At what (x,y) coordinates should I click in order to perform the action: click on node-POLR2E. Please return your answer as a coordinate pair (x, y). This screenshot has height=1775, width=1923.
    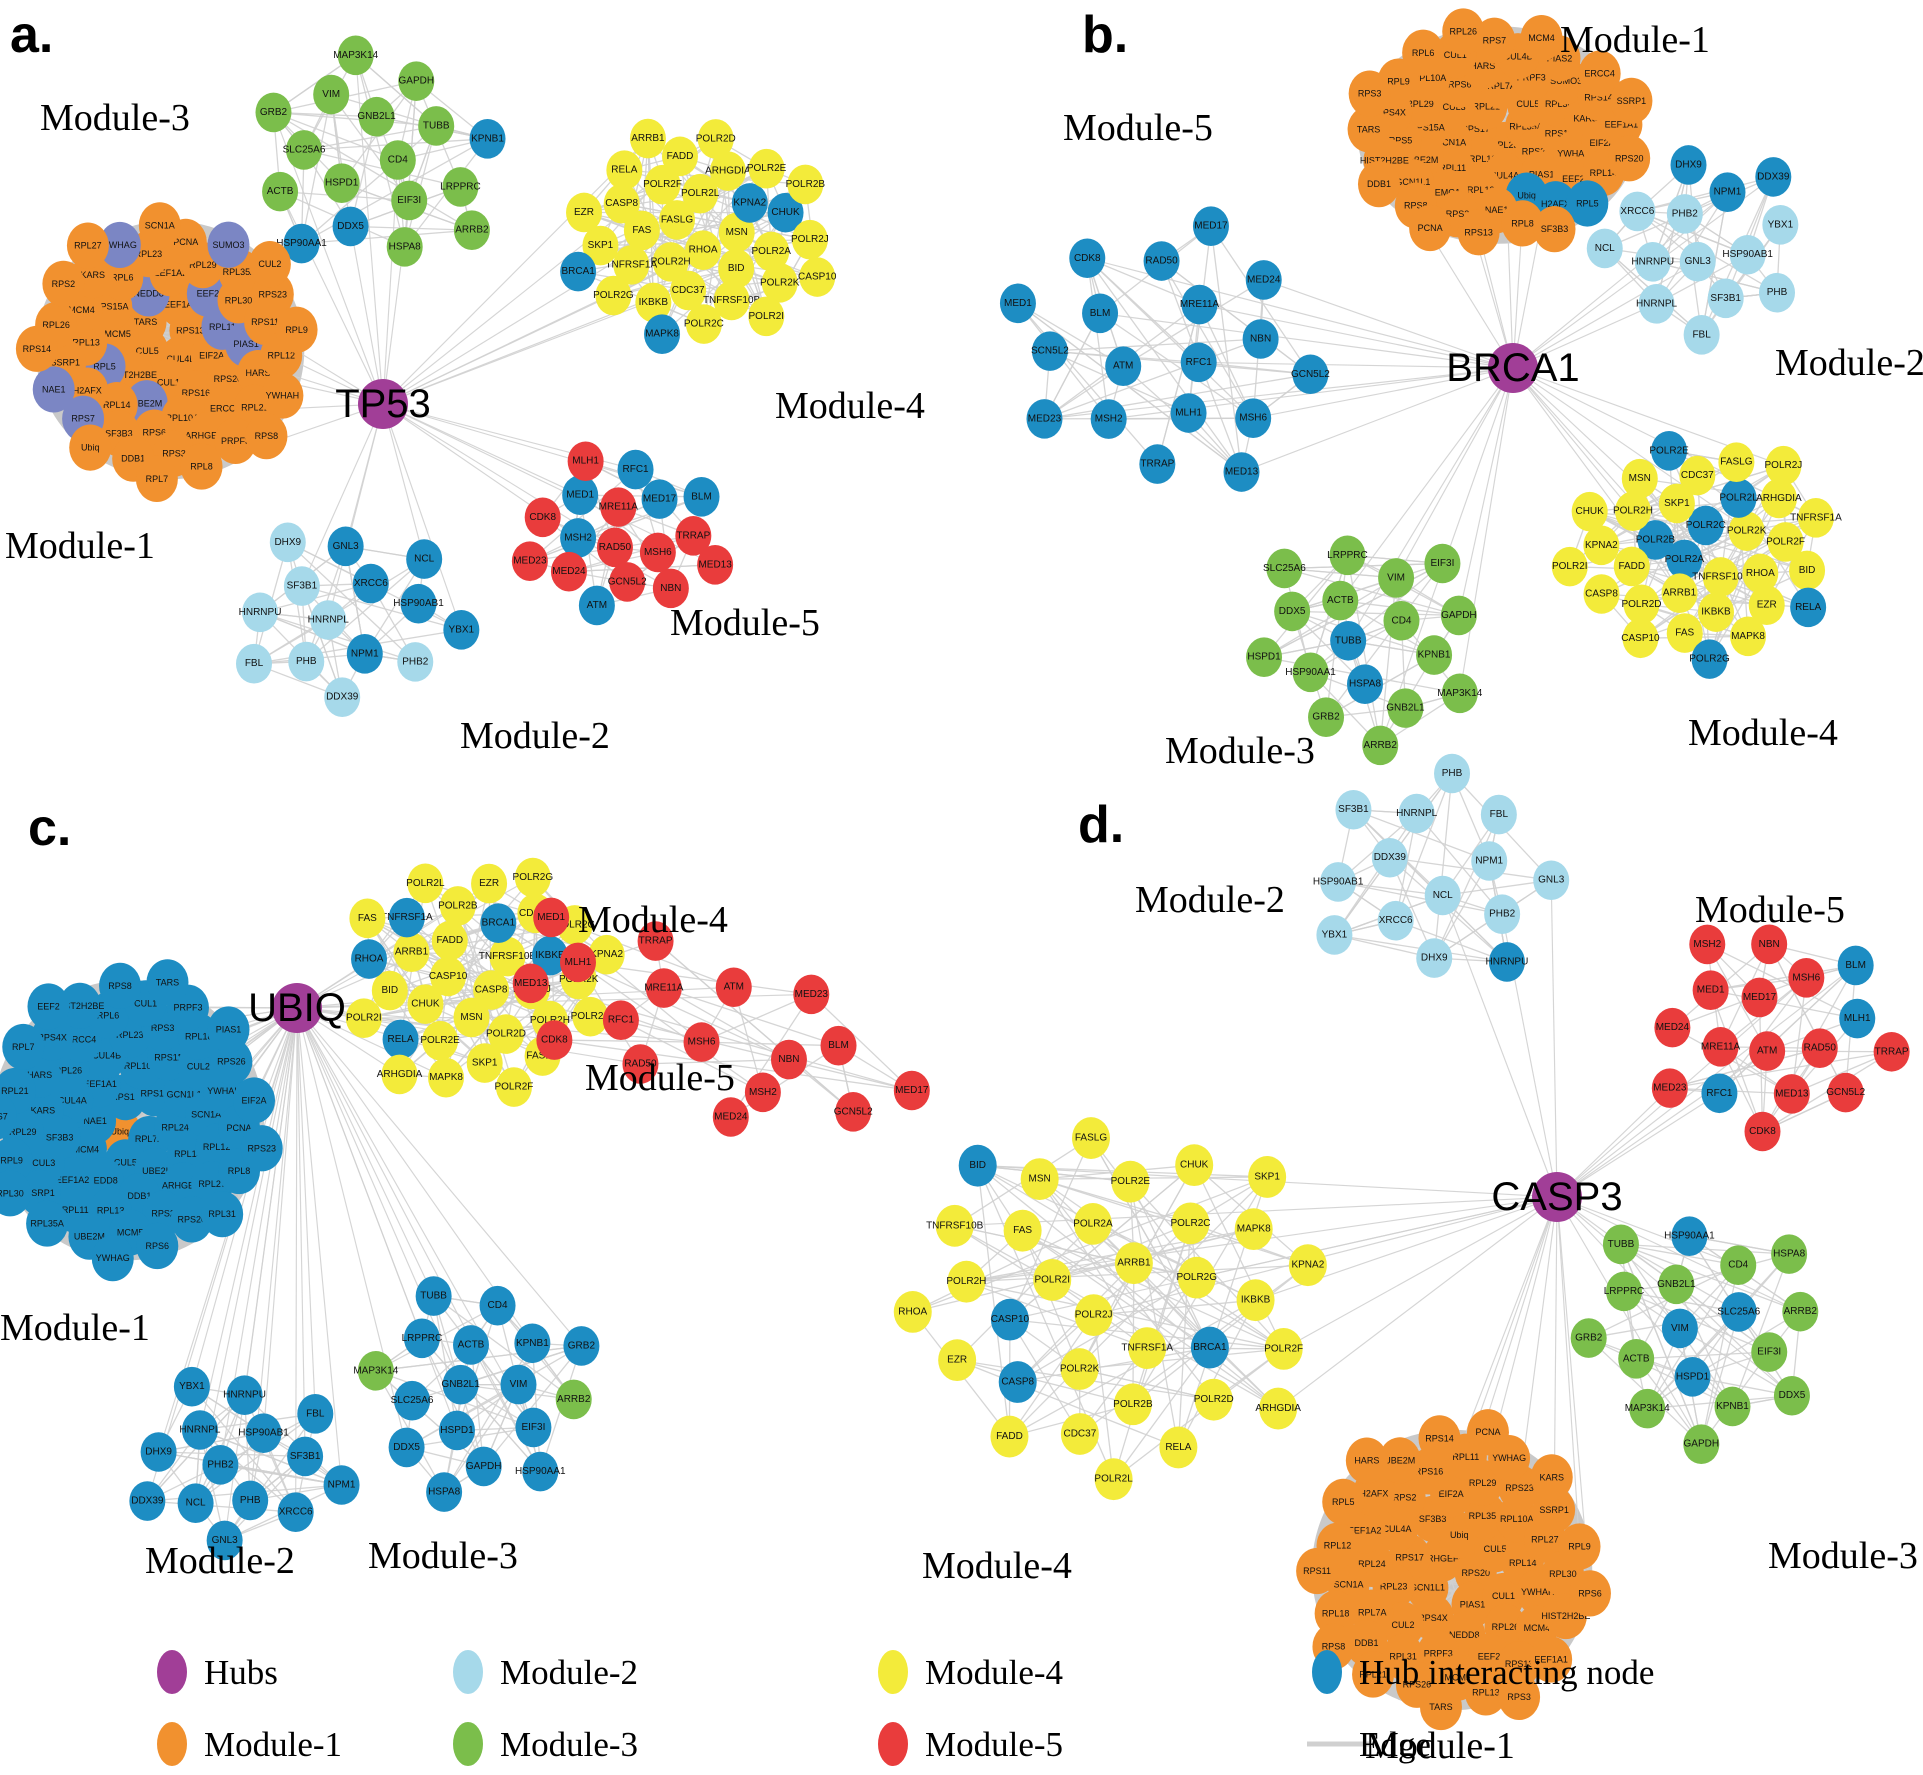
    Looking at the image, I should click on (440, 1040).